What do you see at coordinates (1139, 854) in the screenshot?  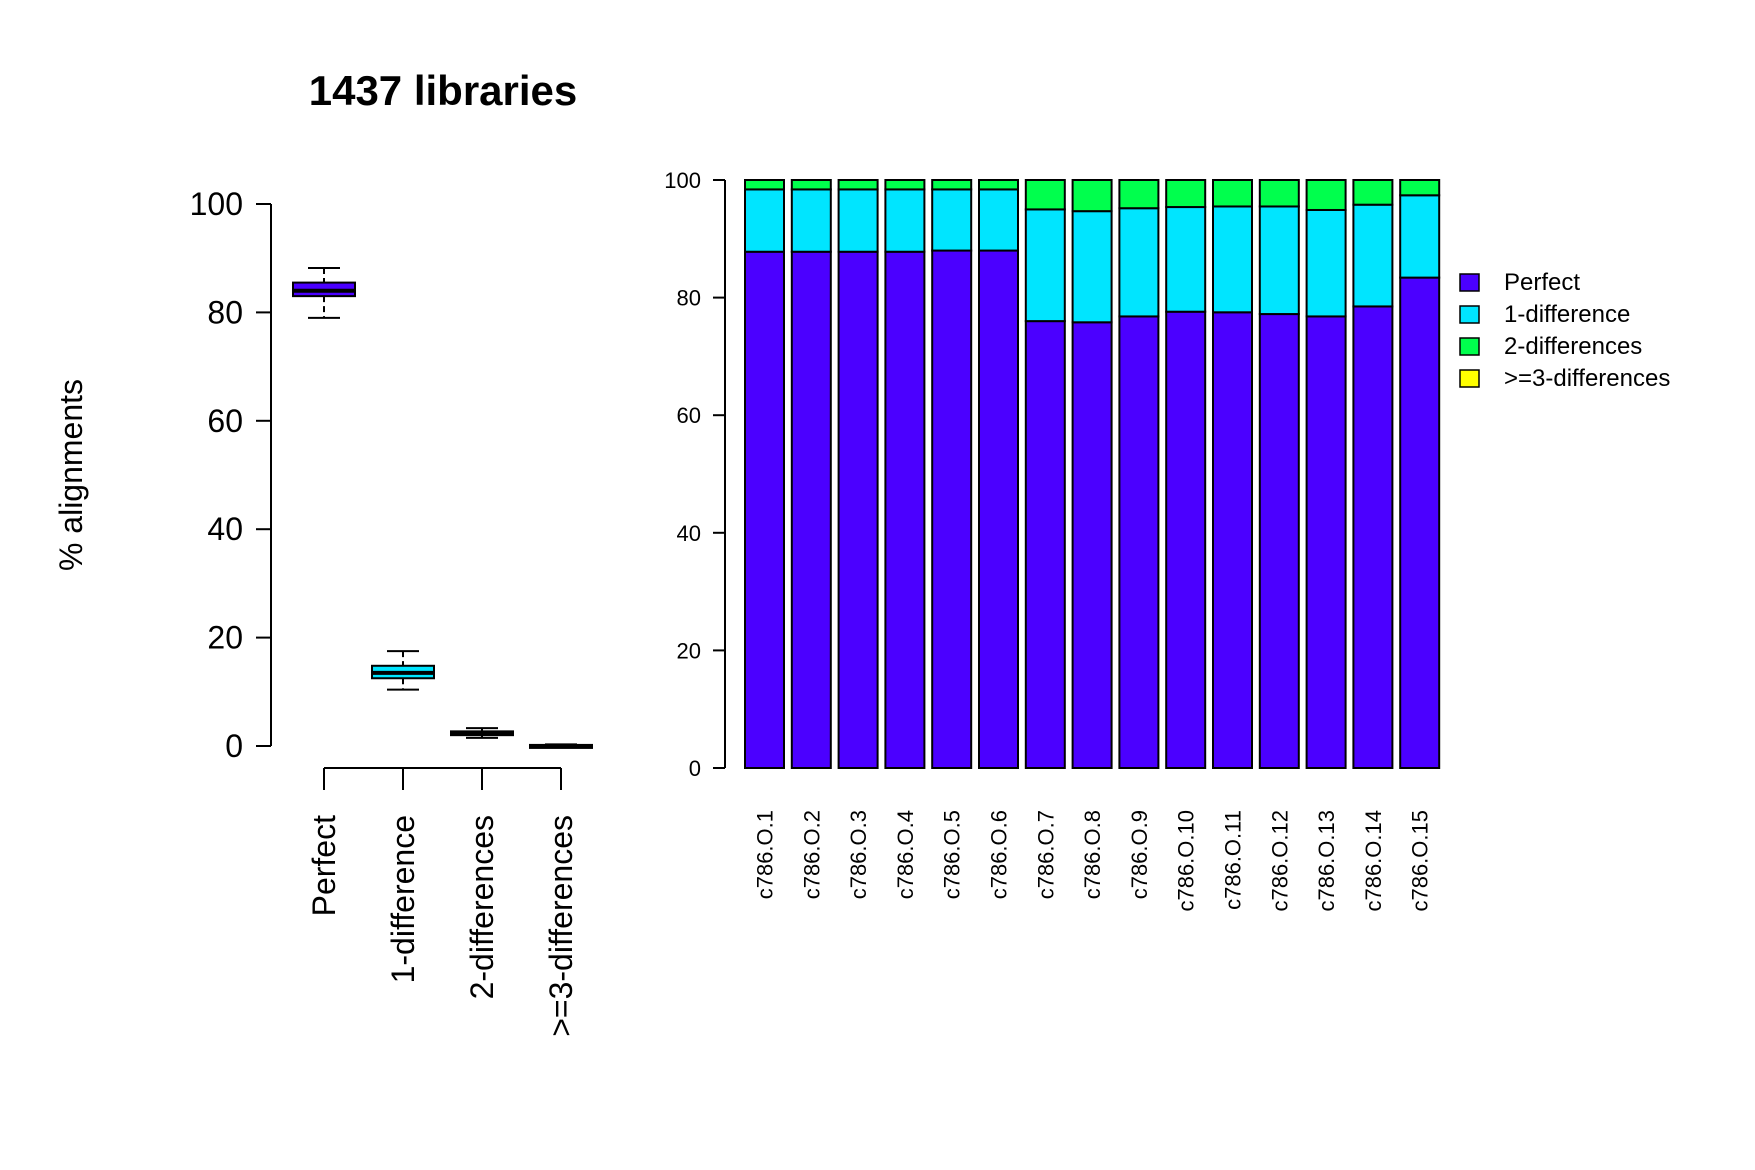 I see `x-tick-label: c786.O.9` at bounding box center [1139, 854].